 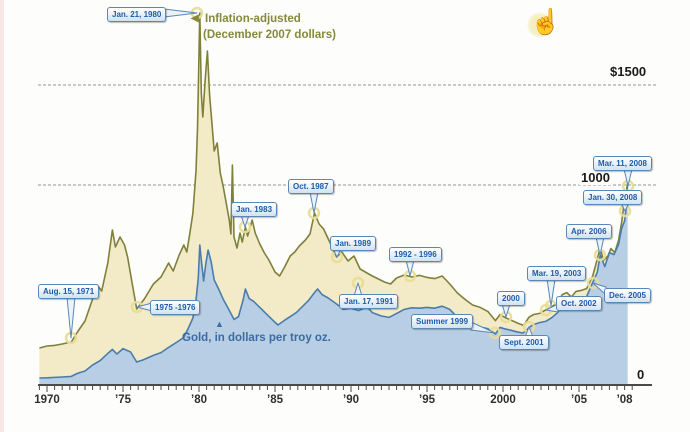 I want to click on x-tick-label-1985: ’85, so click(x=275, y=400).